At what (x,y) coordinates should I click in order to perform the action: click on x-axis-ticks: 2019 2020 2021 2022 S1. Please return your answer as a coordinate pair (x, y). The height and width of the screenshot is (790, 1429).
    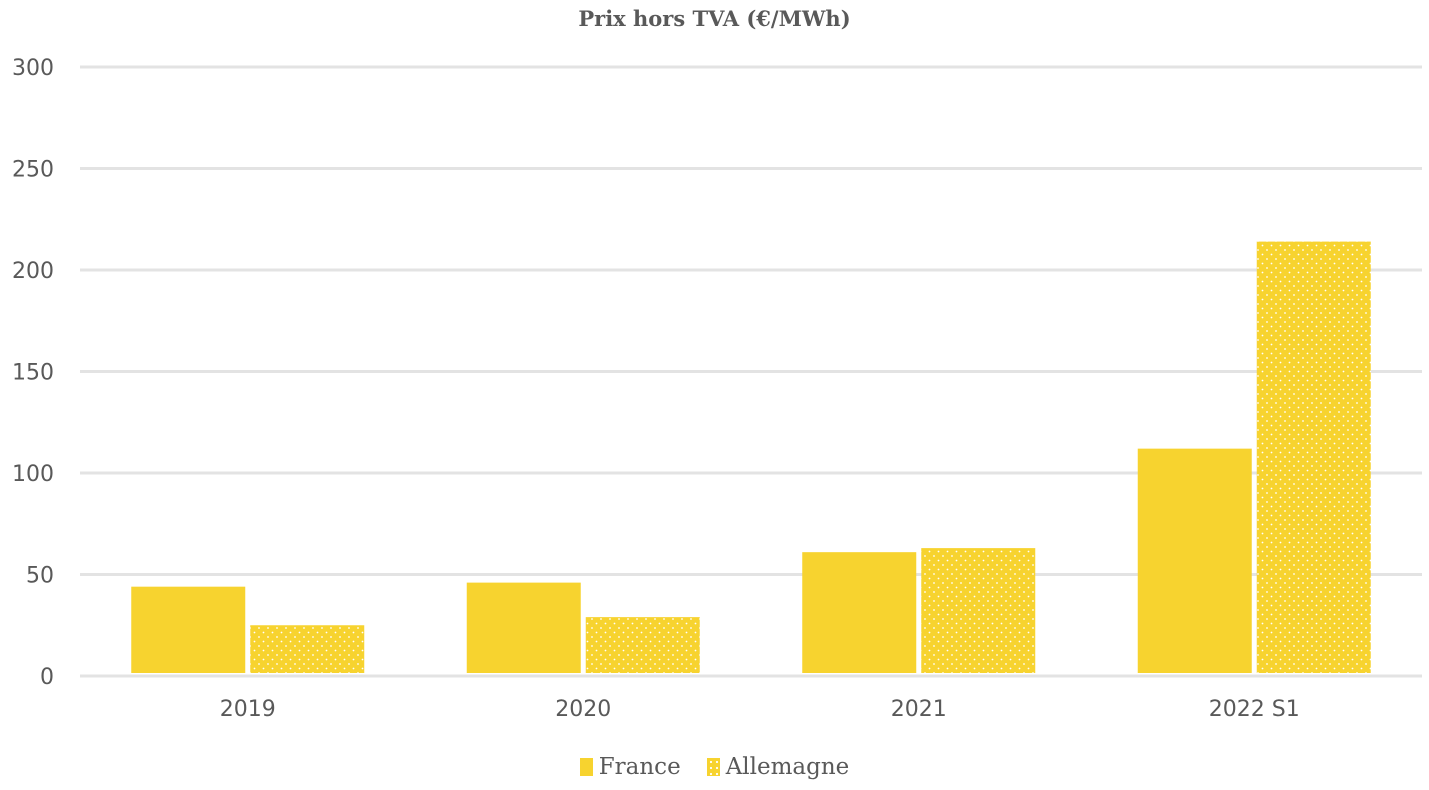
    Looking at the image, I should click on (760, 709).